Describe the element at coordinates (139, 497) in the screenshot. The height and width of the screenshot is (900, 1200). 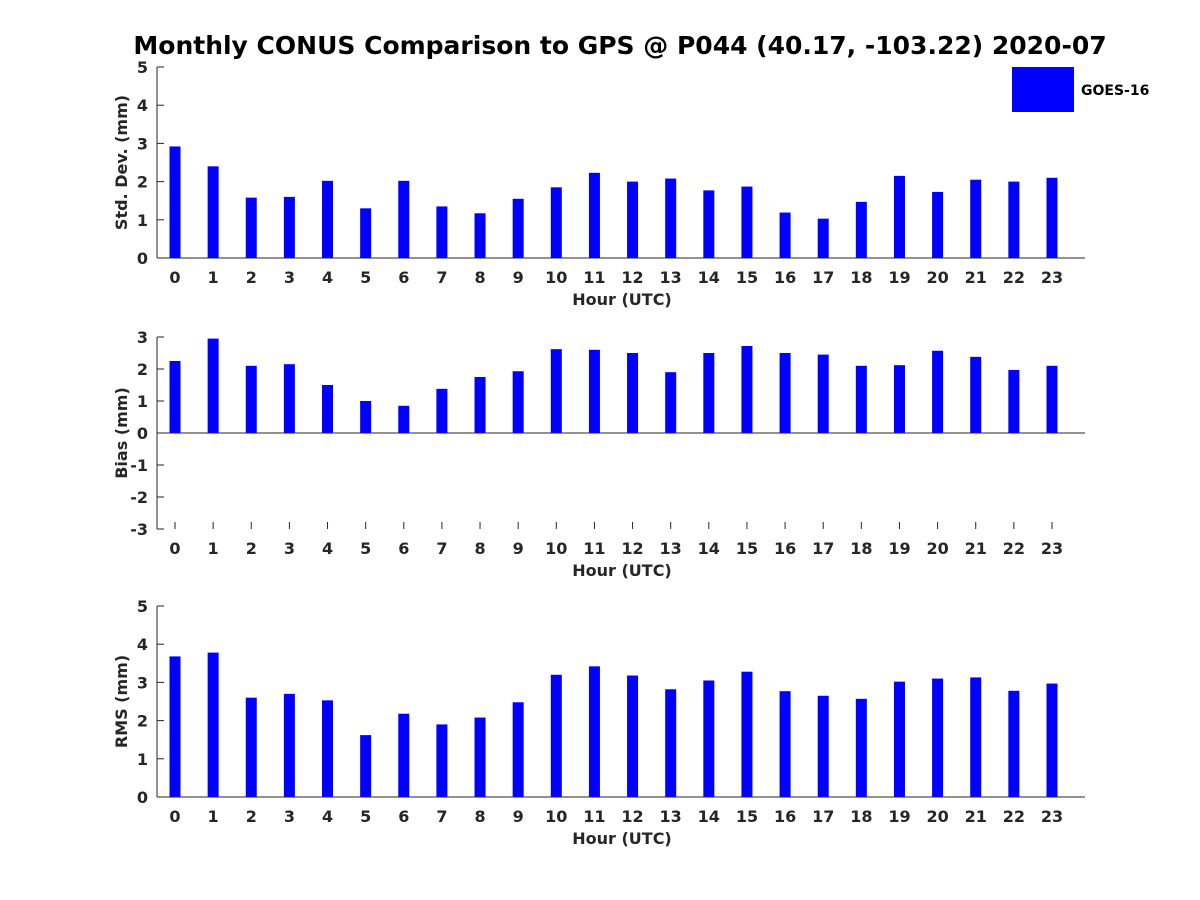
I see `y-tick-label: -2` at that location.